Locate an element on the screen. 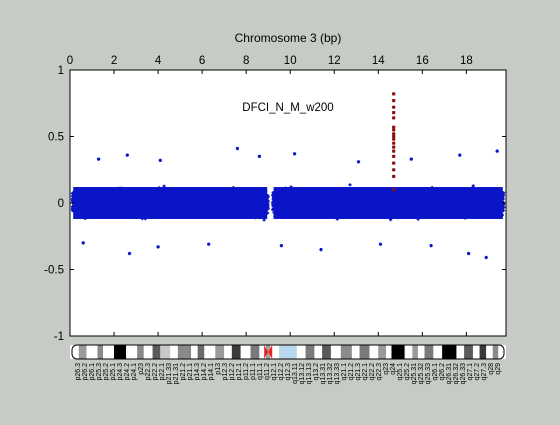 The image size is (560, 425). x-tick-label: 14 is located at coordinates (378, 61).